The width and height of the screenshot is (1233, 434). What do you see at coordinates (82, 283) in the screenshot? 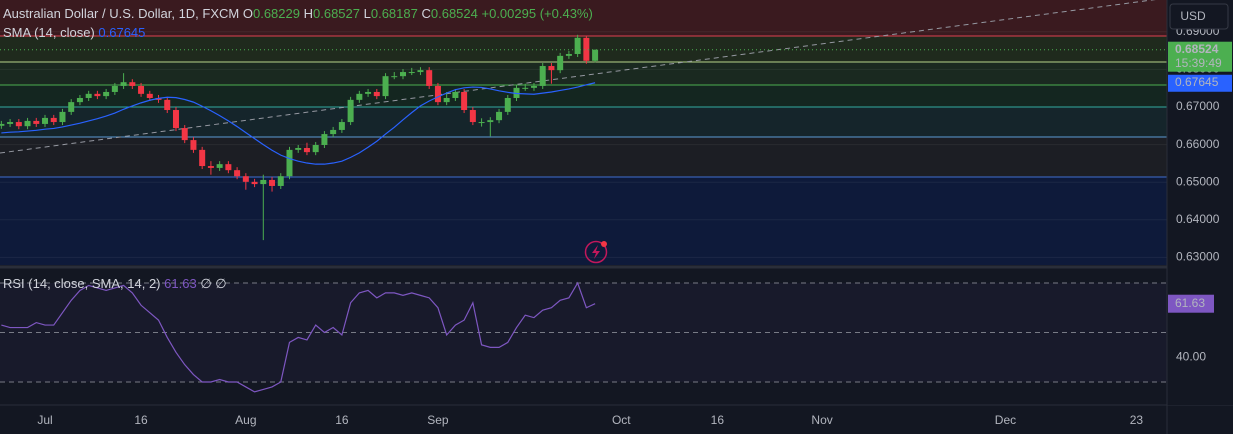
I see `rsi-name: RSI (14, close, SMA, 14, 2)` at bounding box center [82, 283].